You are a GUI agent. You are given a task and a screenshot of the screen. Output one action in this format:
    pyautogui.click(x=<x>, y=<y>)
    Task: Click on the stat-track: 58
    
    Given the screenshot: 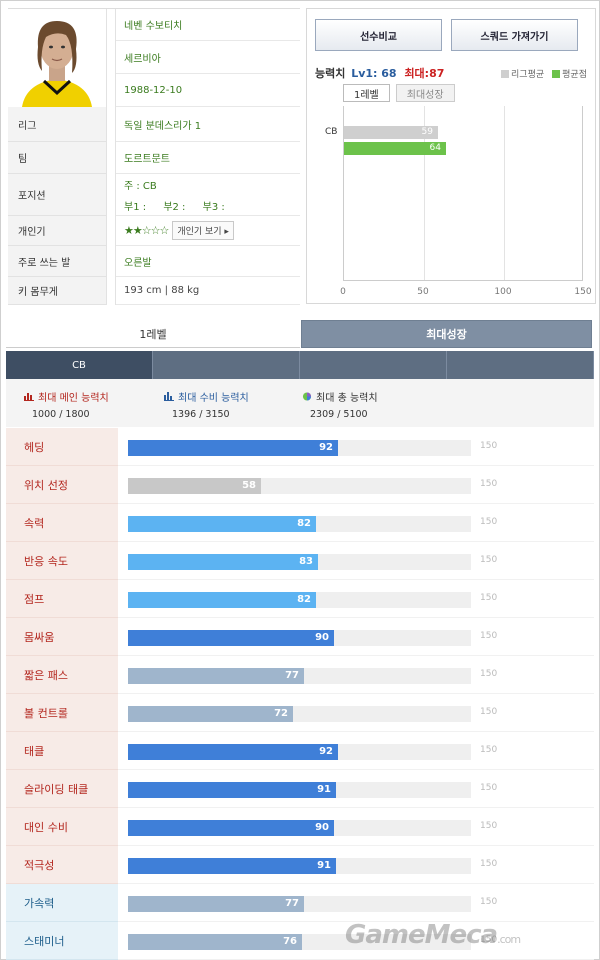 What is the action you would take?
    pyautogui.click(x=299, y=486)
    